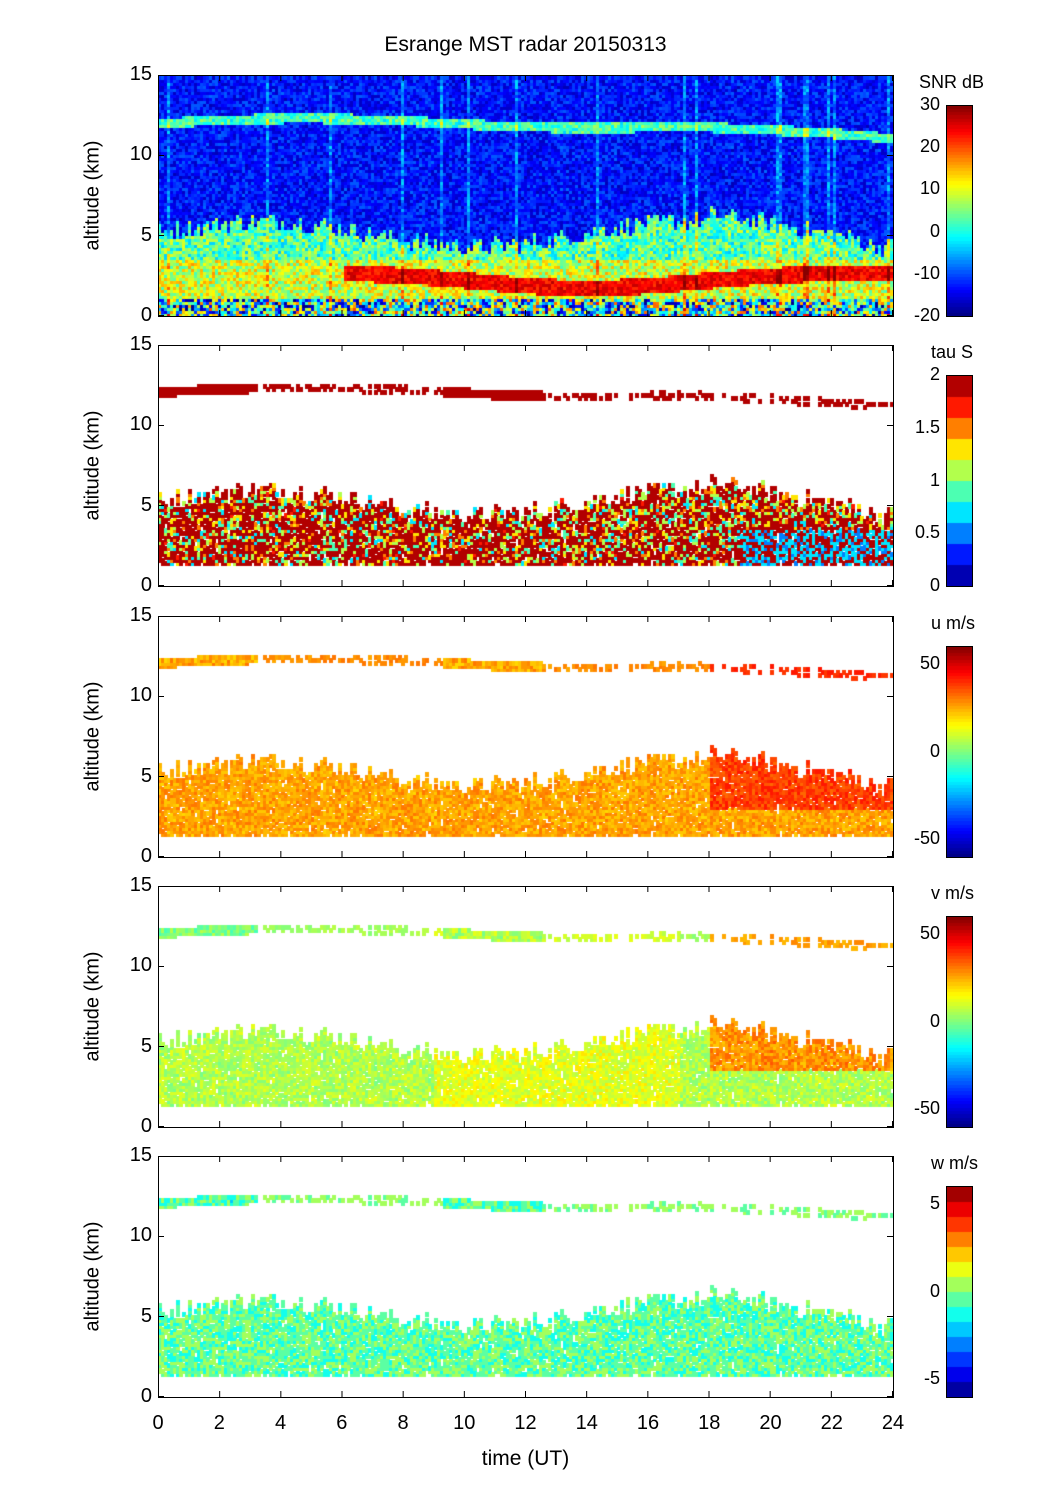 This screenshot has width=1051, height=1501. I want to click on colorbar-snr, so click(959, 211).